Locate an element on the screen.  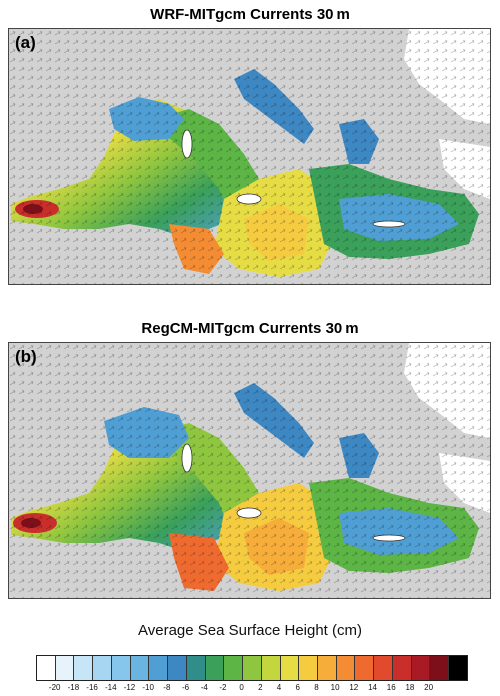
colorbar-tick-label: 12 is located at coordinates (354, 687).